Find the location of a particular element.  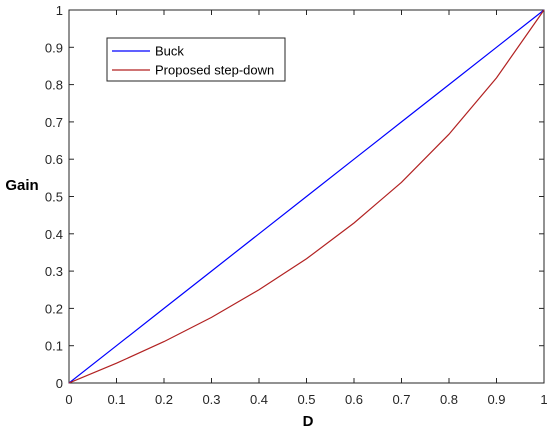

x-tick-label: 0 is located at coordinates (68, 399).